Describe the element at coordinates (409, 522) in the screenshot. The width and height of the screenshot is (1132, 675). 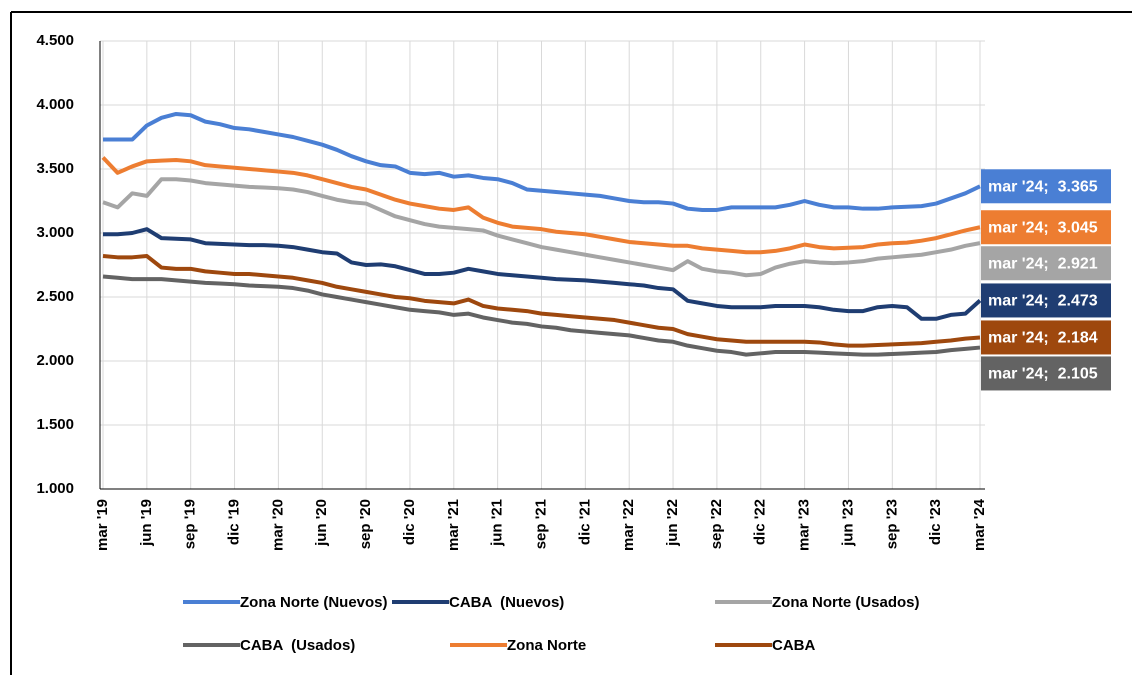
I see `x-tick-label: dic '20` at that location.